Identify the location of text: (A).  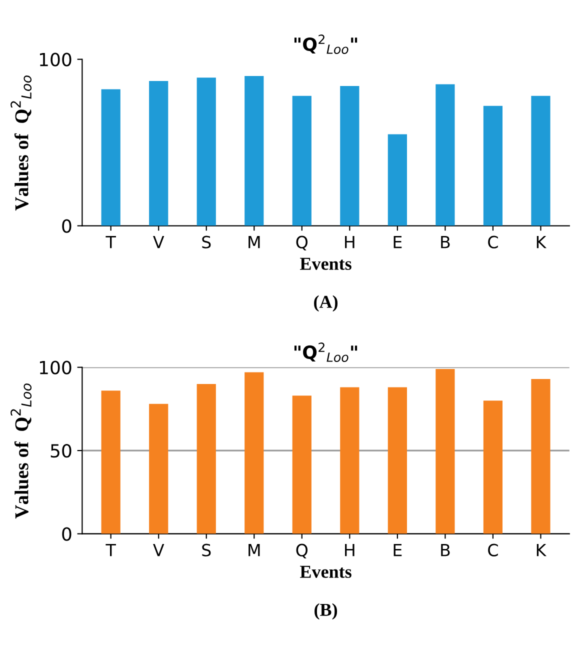
(326, 303).